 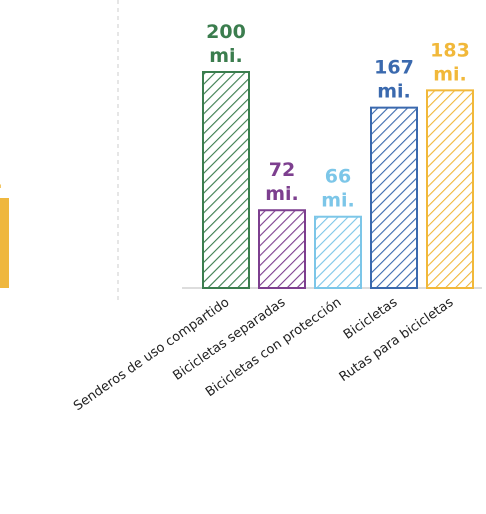 What do you see at coordinates (394, 80) in the screenshot?
I see `value-label: 167 mi.` at bounding box center [394, 80].